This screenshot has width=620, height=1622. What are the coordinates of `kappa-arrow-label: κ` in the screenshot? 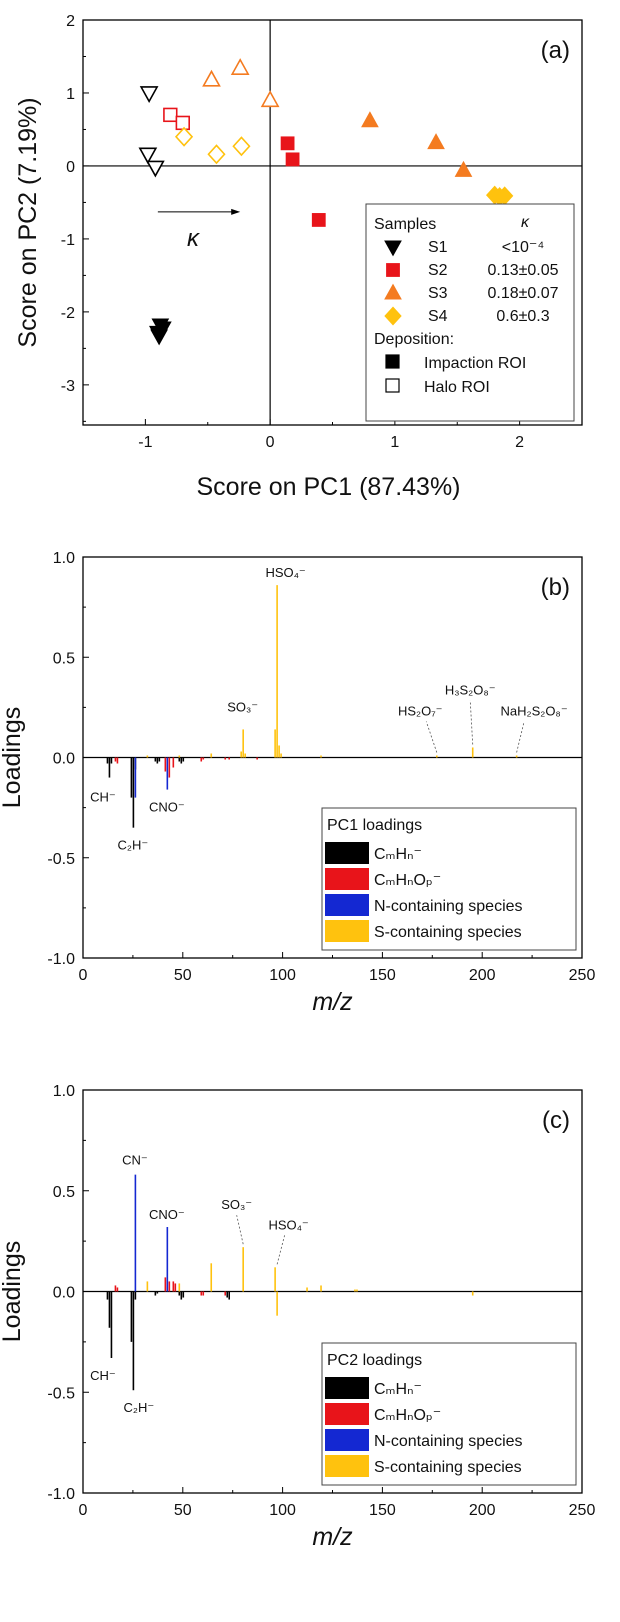 It's located at (194, 238).